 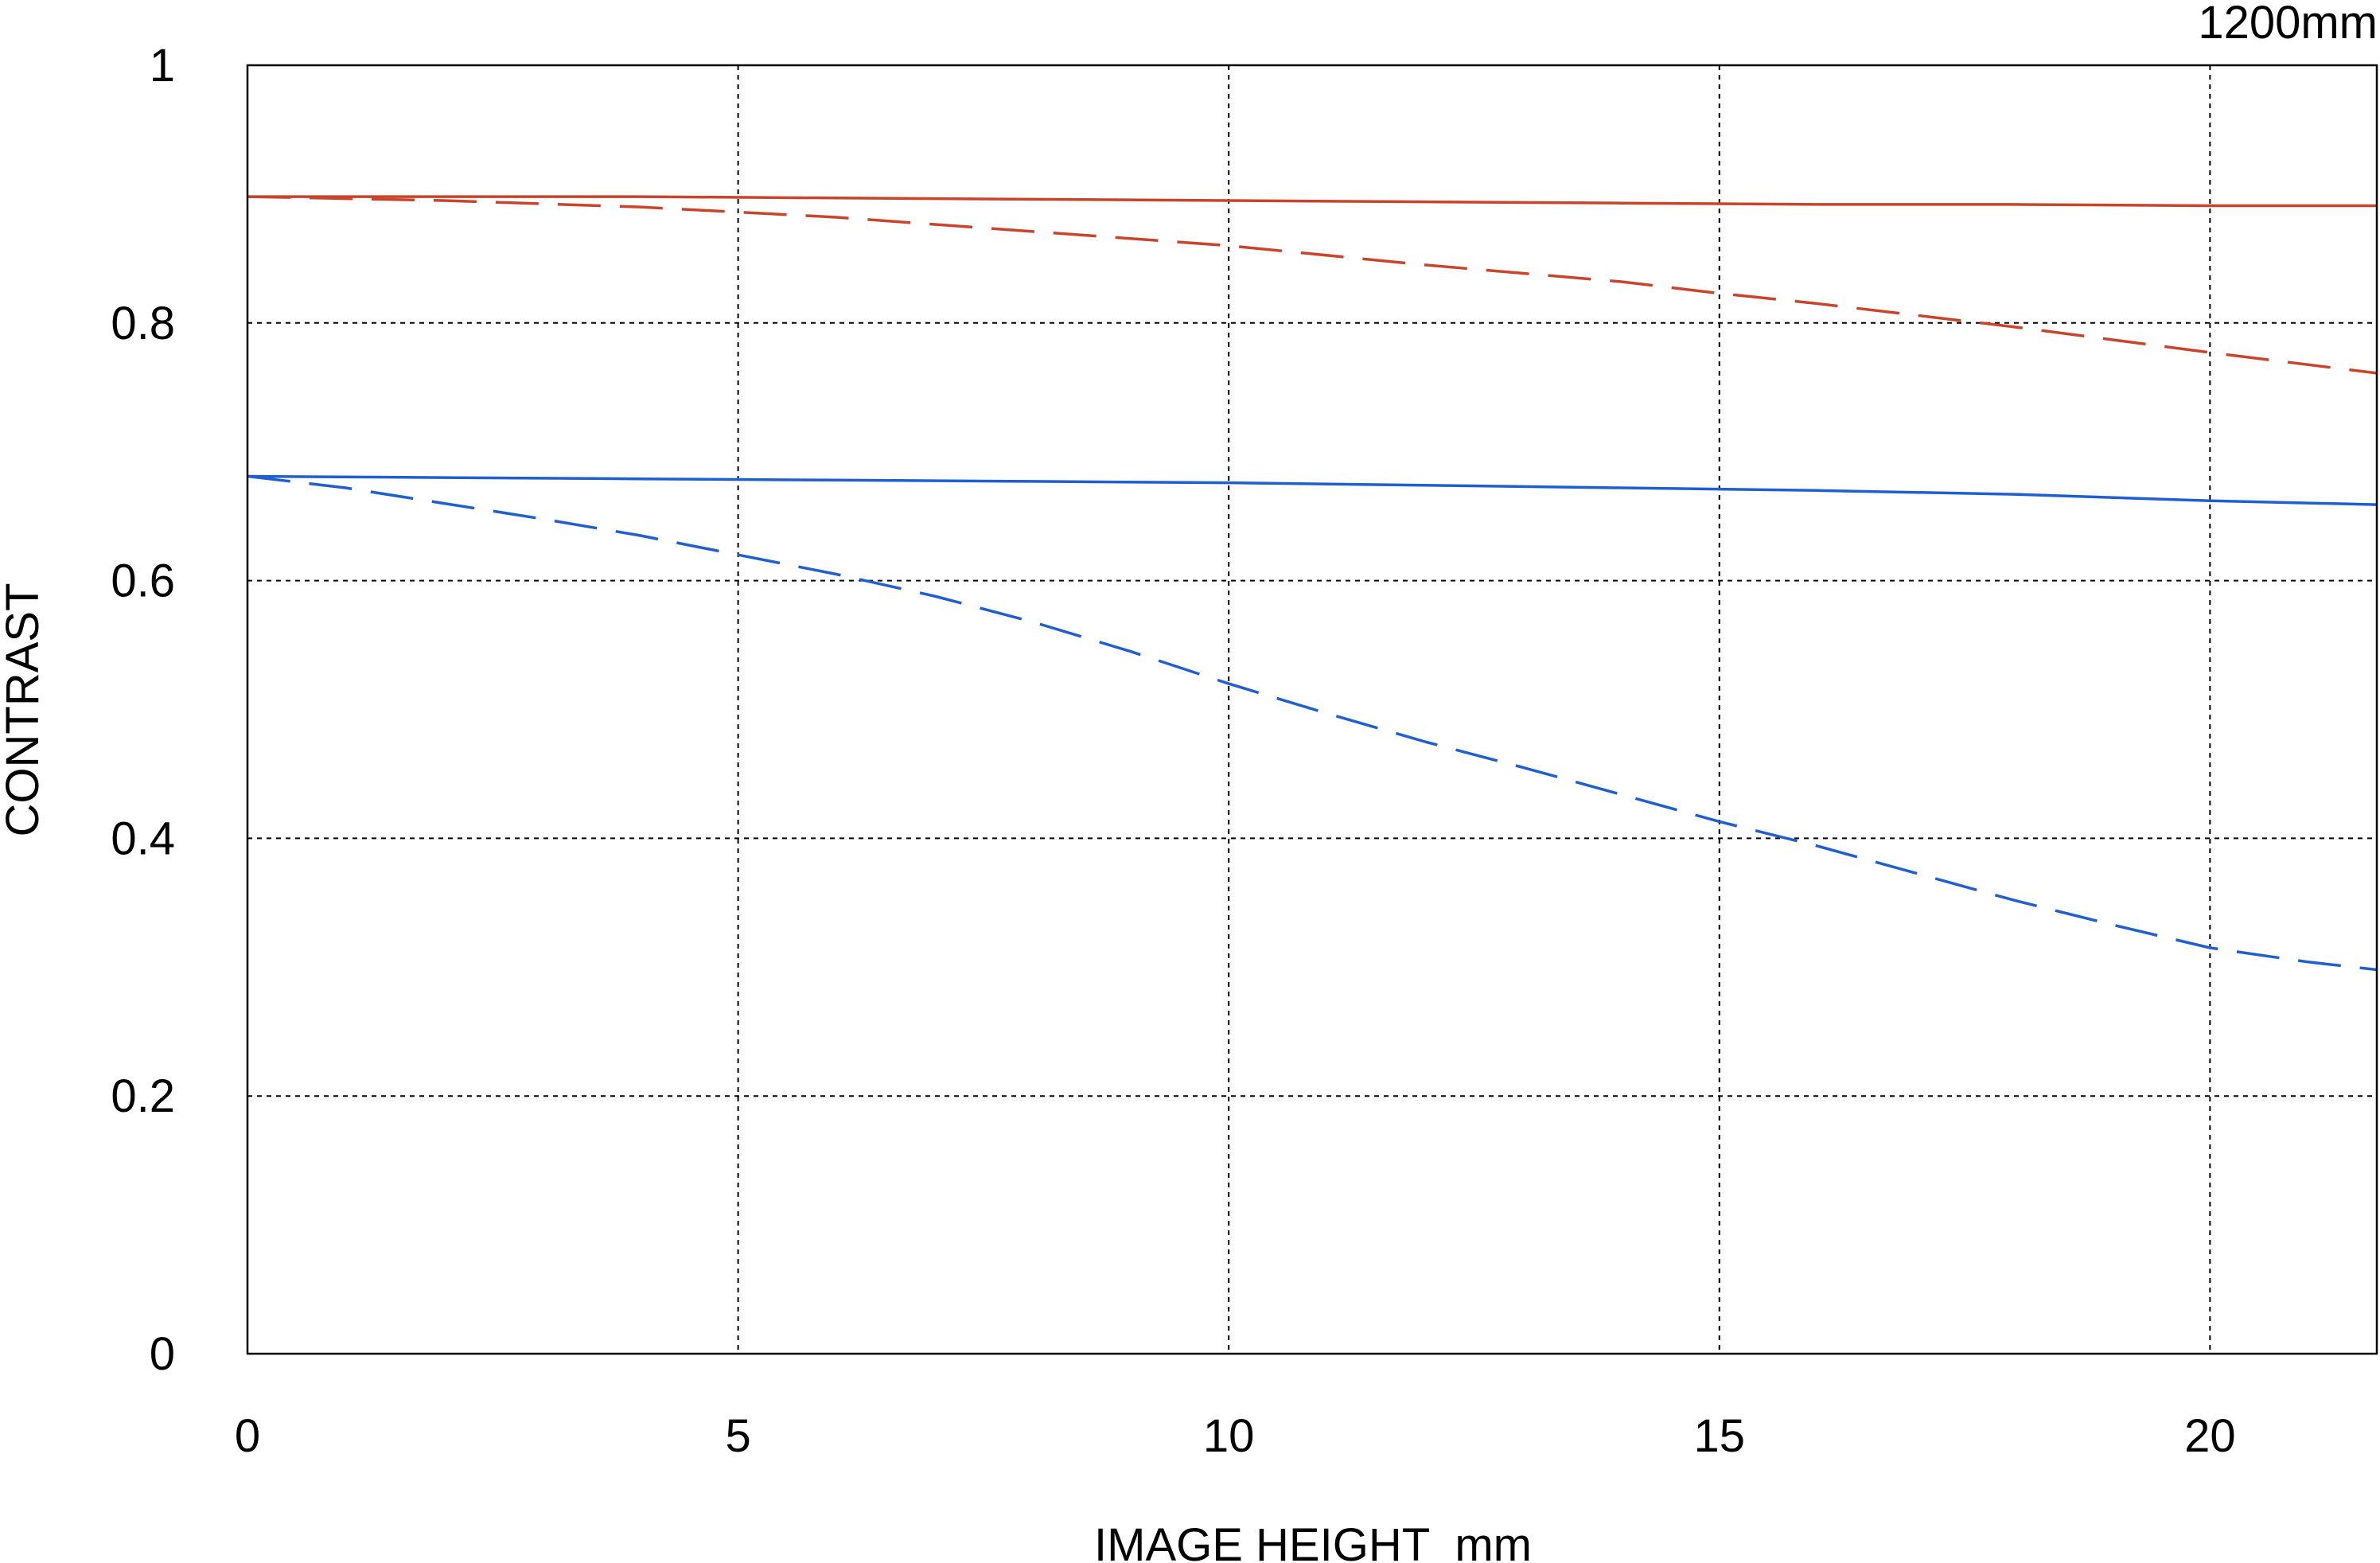 I want to click on y-tick-label: 1, so click(x=162, y=66).